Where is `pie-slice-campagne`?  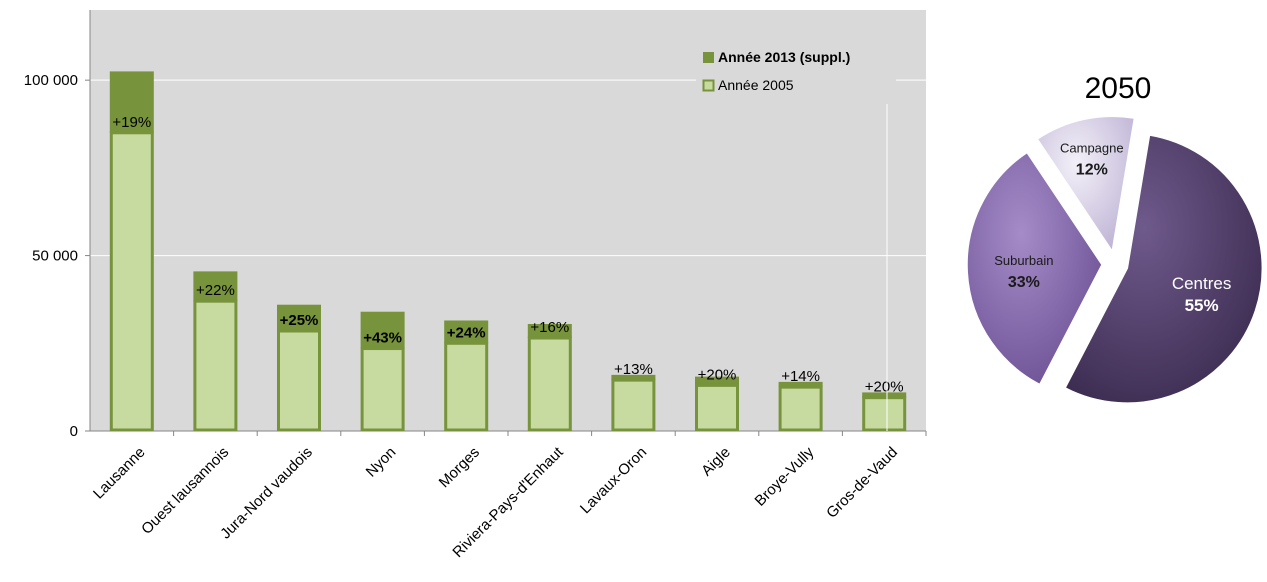 pie-slice-campagne is located at coordinates (1086, 184).